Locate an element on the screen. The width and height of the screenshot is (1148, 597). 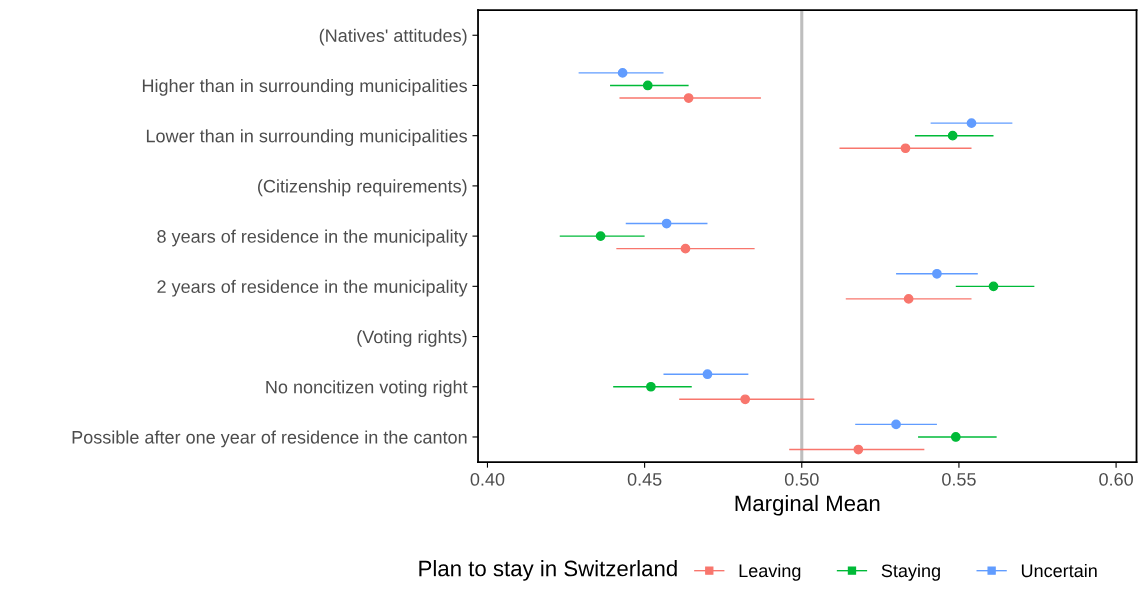
legend-title: Plan to stay in Switzerland is located at coordinates (548, 570).